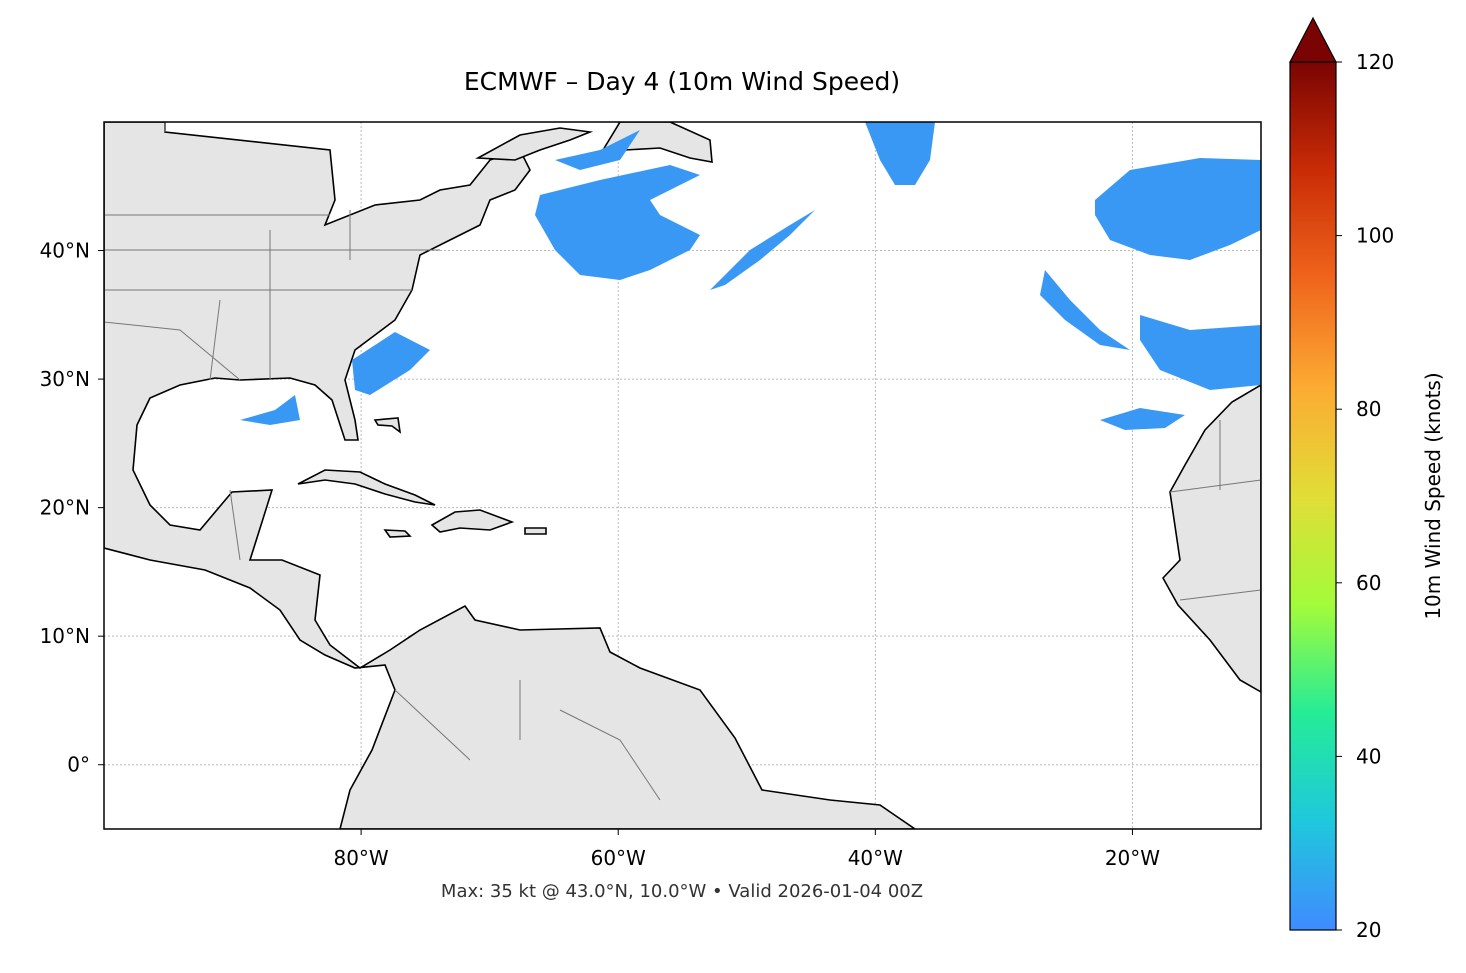 The width and height of the screenshot is (1466, 973). I want to click on colorbar-tick-label: 60, so click(1368, 583).